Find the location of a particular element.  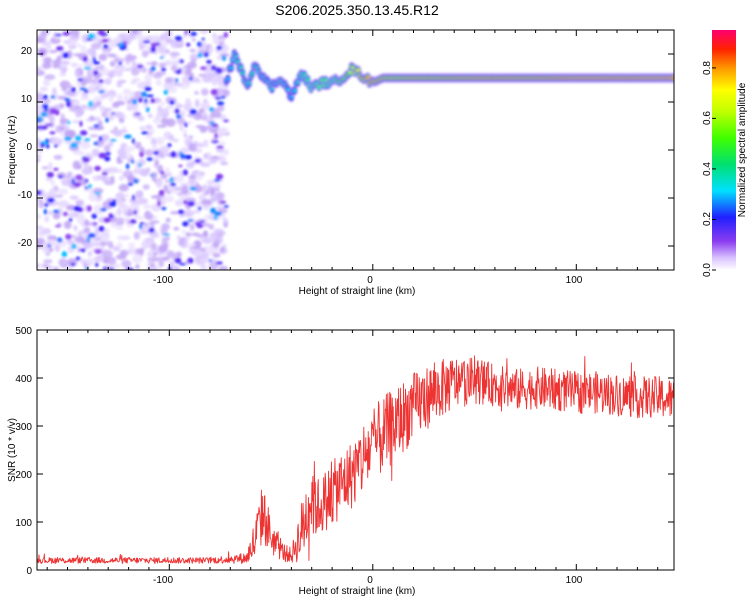

colorbar-tick-label: 0.6 is located at coordinates (707, 118).